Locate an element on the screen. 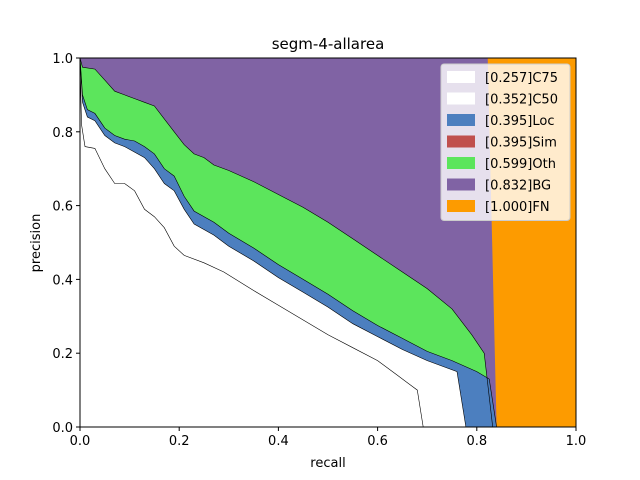  x-tick-label: 0.2 is located at coordinates (179, 441).